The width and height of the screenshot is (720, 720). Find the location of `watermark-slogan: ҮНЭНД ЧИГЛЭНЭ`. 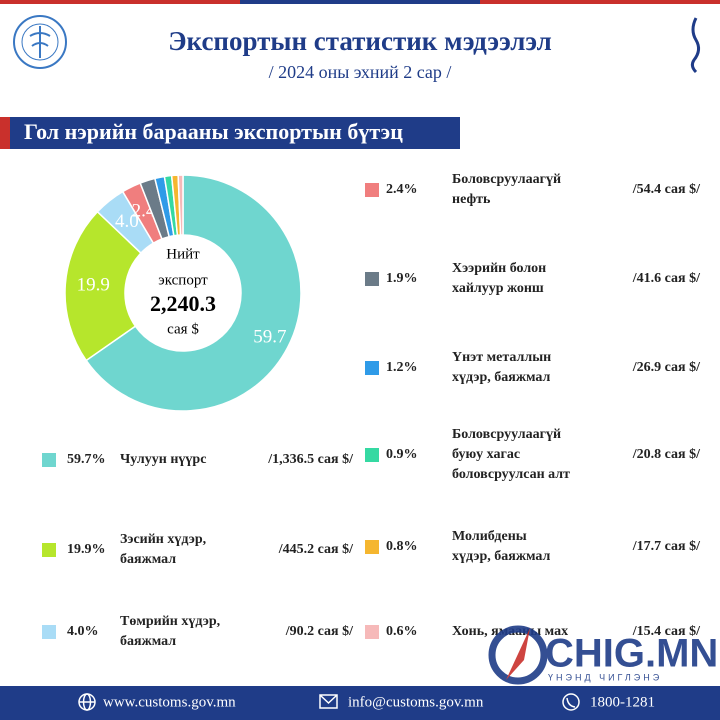

watermark-slogan: ҮНЭНД ЧИГЛЭНЭ is located at coordinates (605, 677).